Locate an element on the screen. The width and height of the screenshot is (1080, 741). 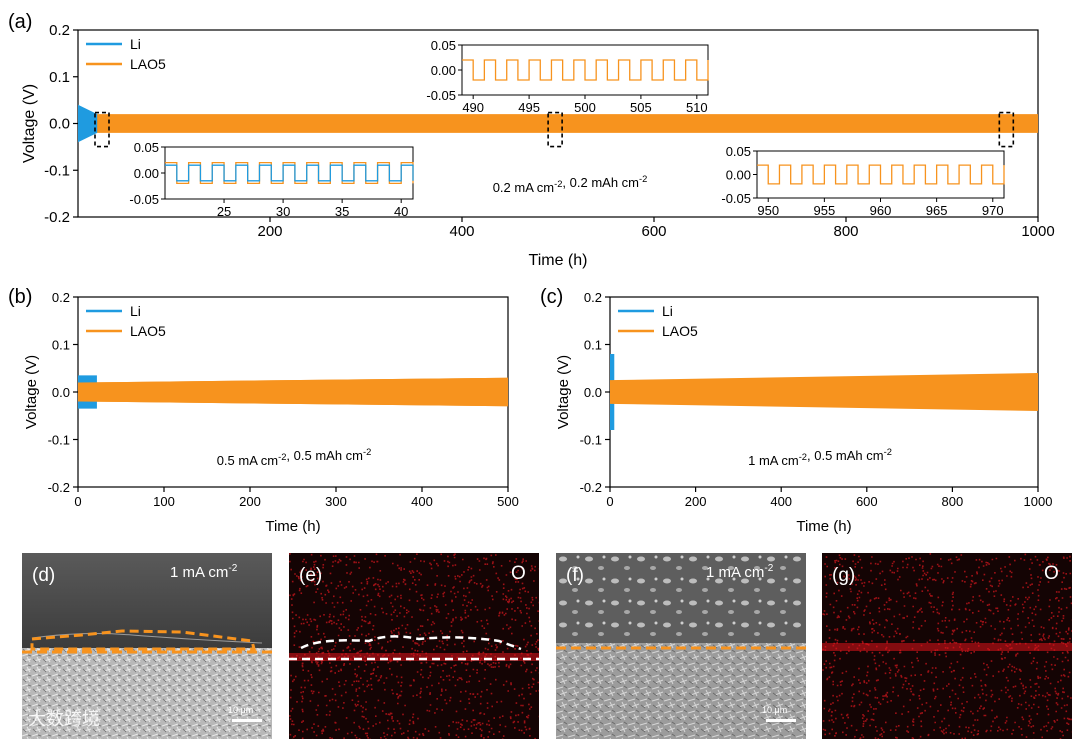
scale-text-d: 10 μm is located at coordinates (241, 710).